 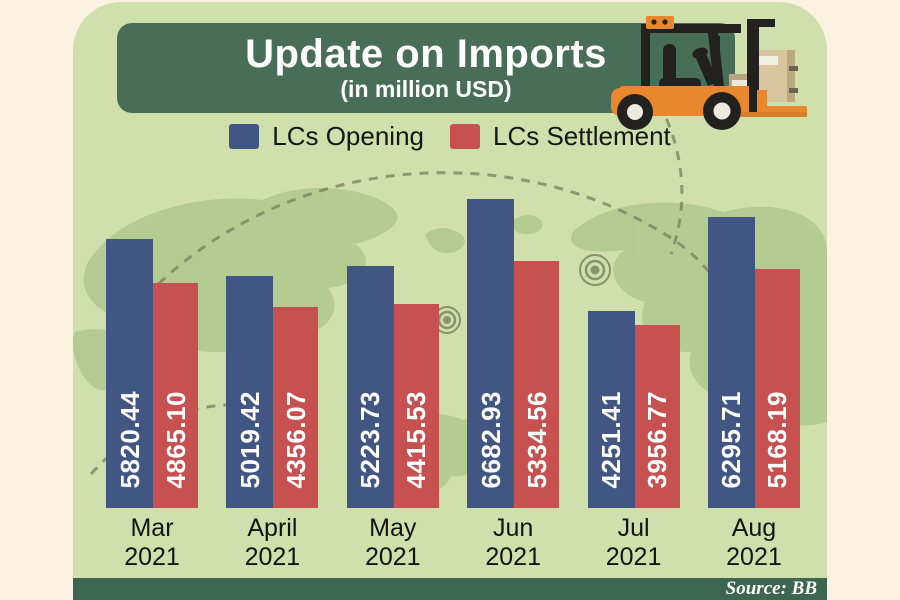 I want to click on category-label-april-2021: April 2021, so click(x=272, y=542).